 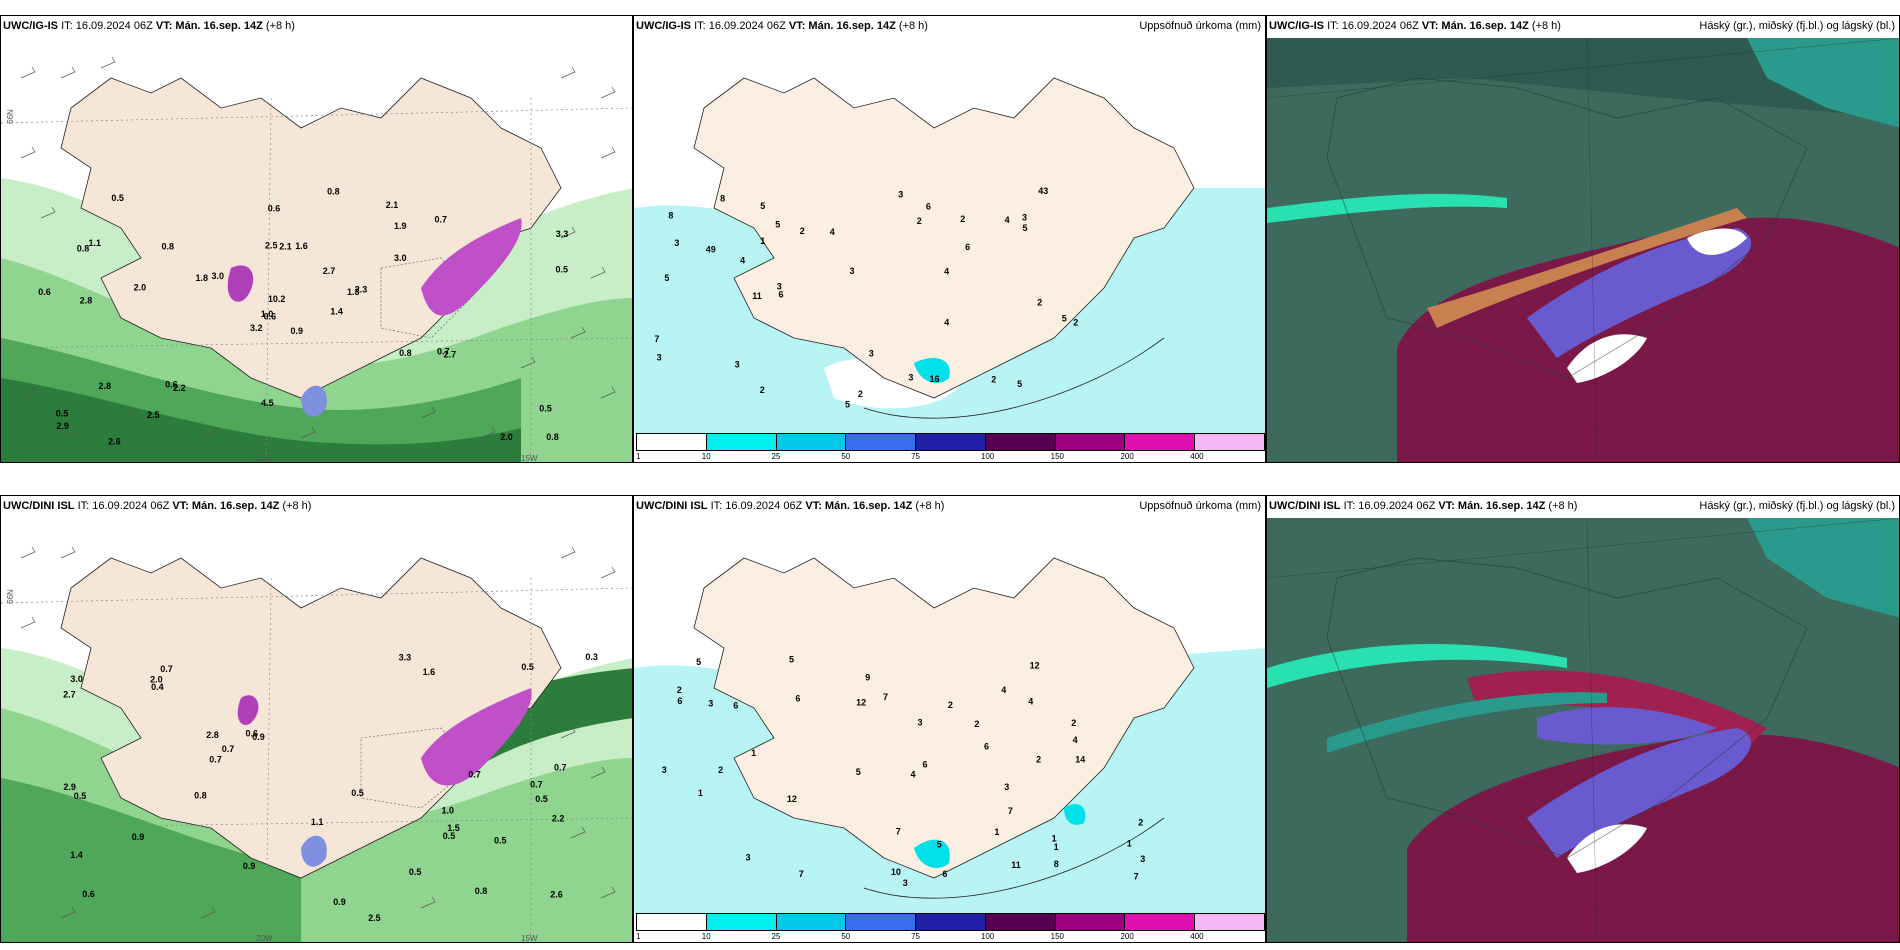 I want to click on colorbar-tick-label: 150, so click(x=1057, y=456).